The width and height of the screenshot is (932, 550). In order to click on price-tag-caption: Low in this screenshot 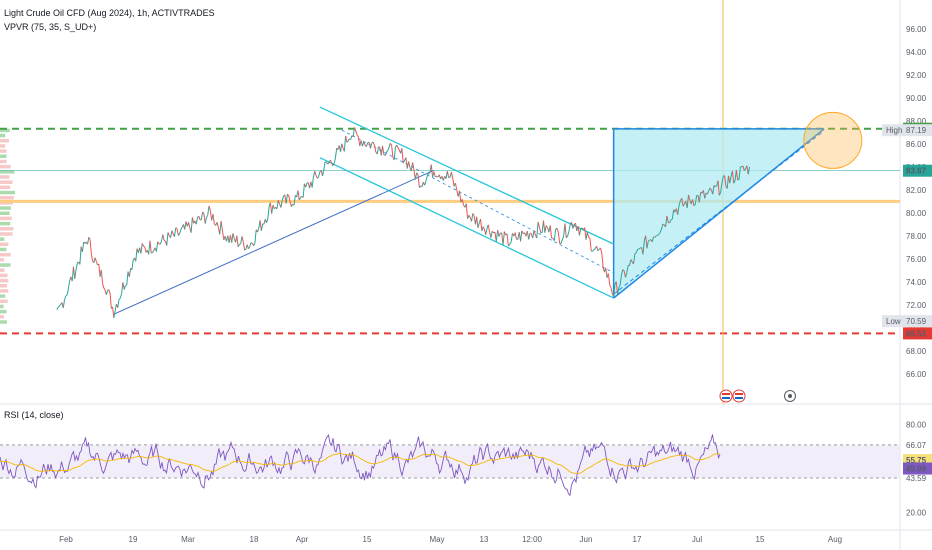, I will do `click(893, 321)`.